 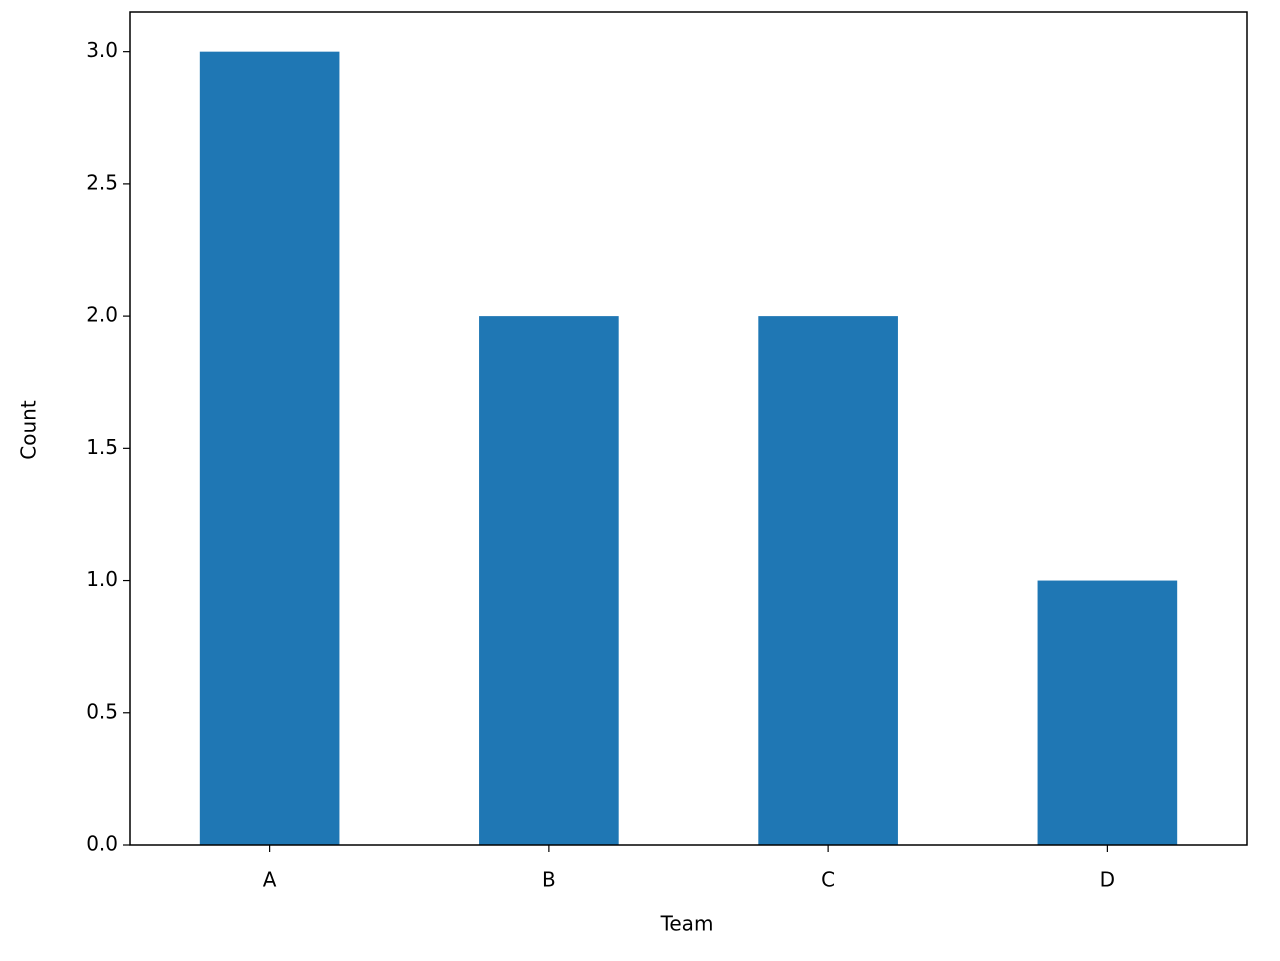 What do you see at coordinates (828, 880) in the screenshot?
I see `x-tick-label: C` at bounding box center [828, 880].